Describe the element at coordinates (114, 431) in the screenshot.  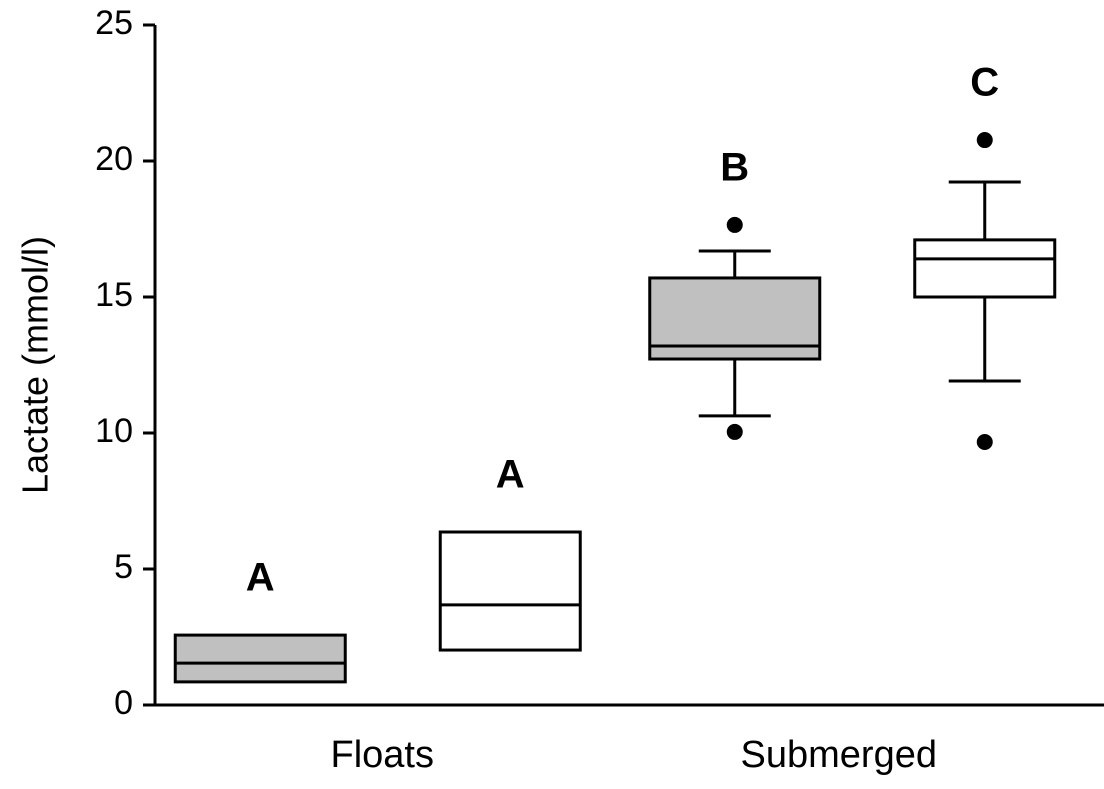
I see `y-tick-label: 10` at that location.